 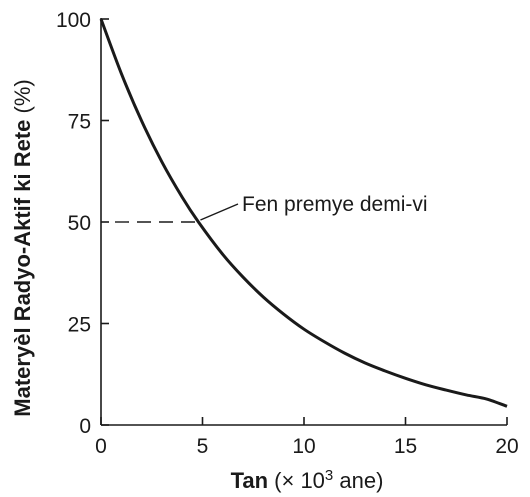 I want to click on x-tick-label: 0, so click(x=101, y=446).